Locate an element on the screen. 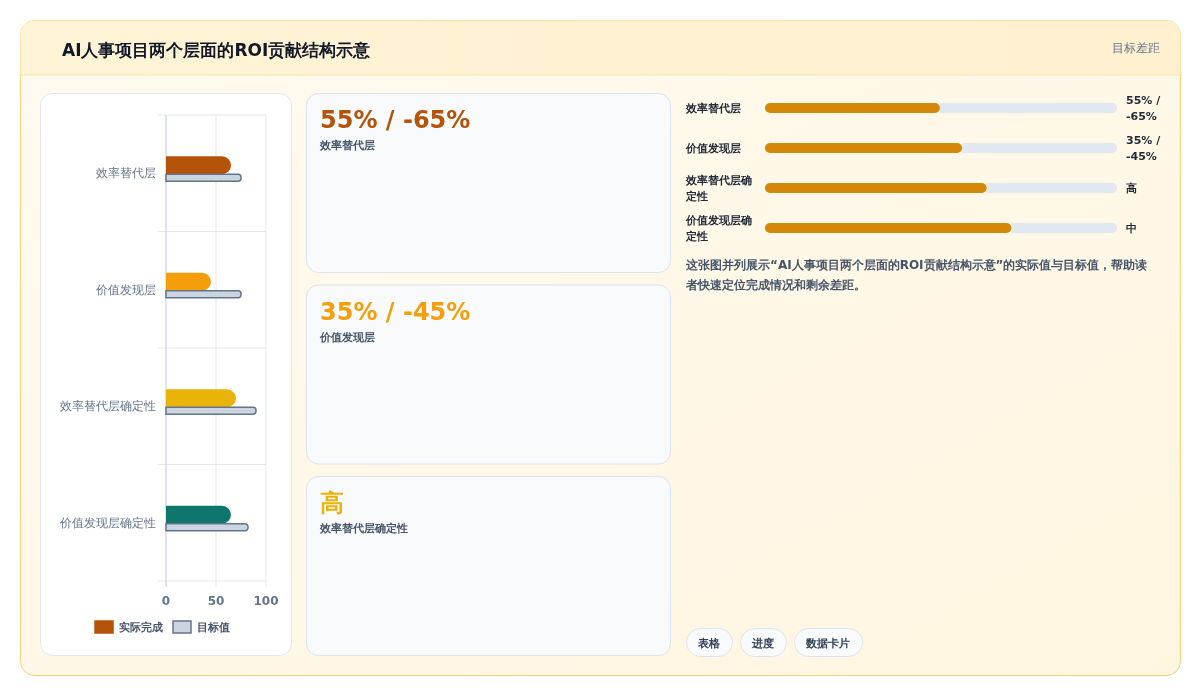 The image size is (1201, 697). text: 这张图并列展示“AI人事项目两个层面的ROI贡献结构示意”的实际值与目标值，帮助读者快速定位完成情况和剩余差距。 is located at coordinates (916, 275).